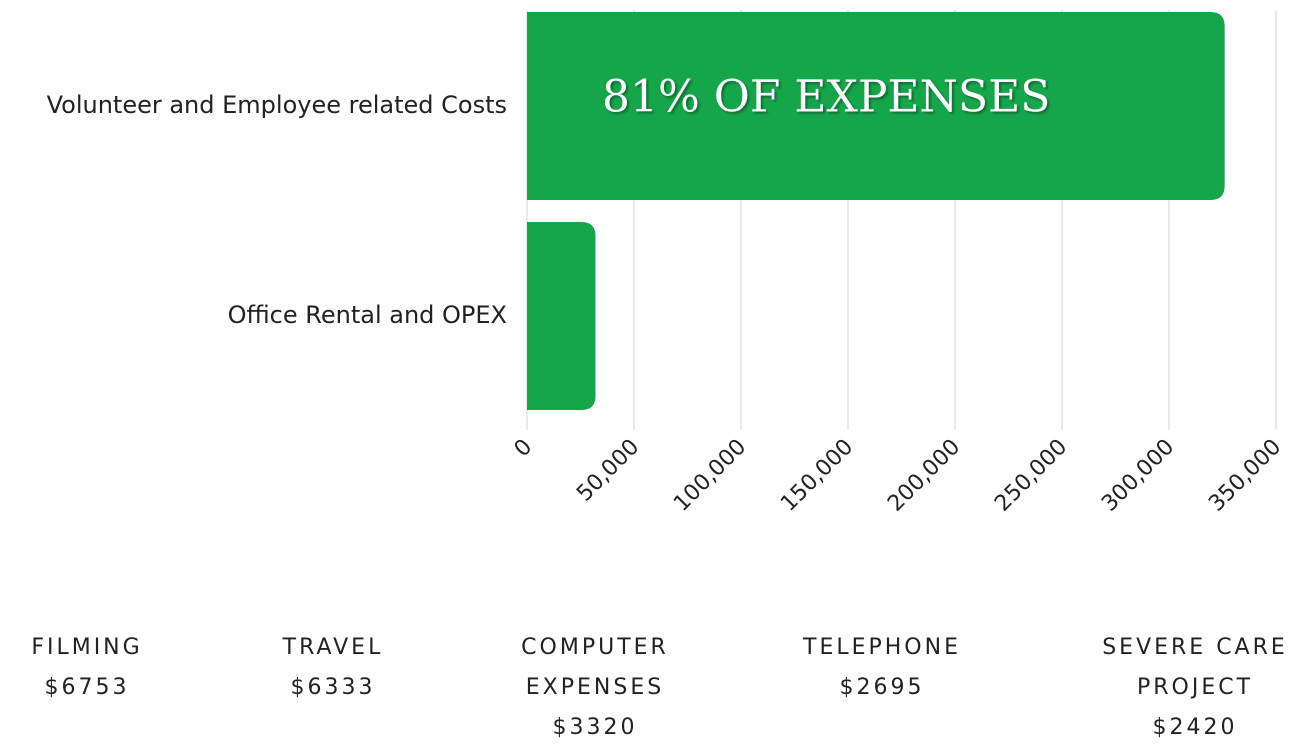 The height and width of the screenshot is (748, 1306). Describe the element at coordinates (826, 97) in the screenshot. I see `annotation: 81% OF EXPENSES` at that location.